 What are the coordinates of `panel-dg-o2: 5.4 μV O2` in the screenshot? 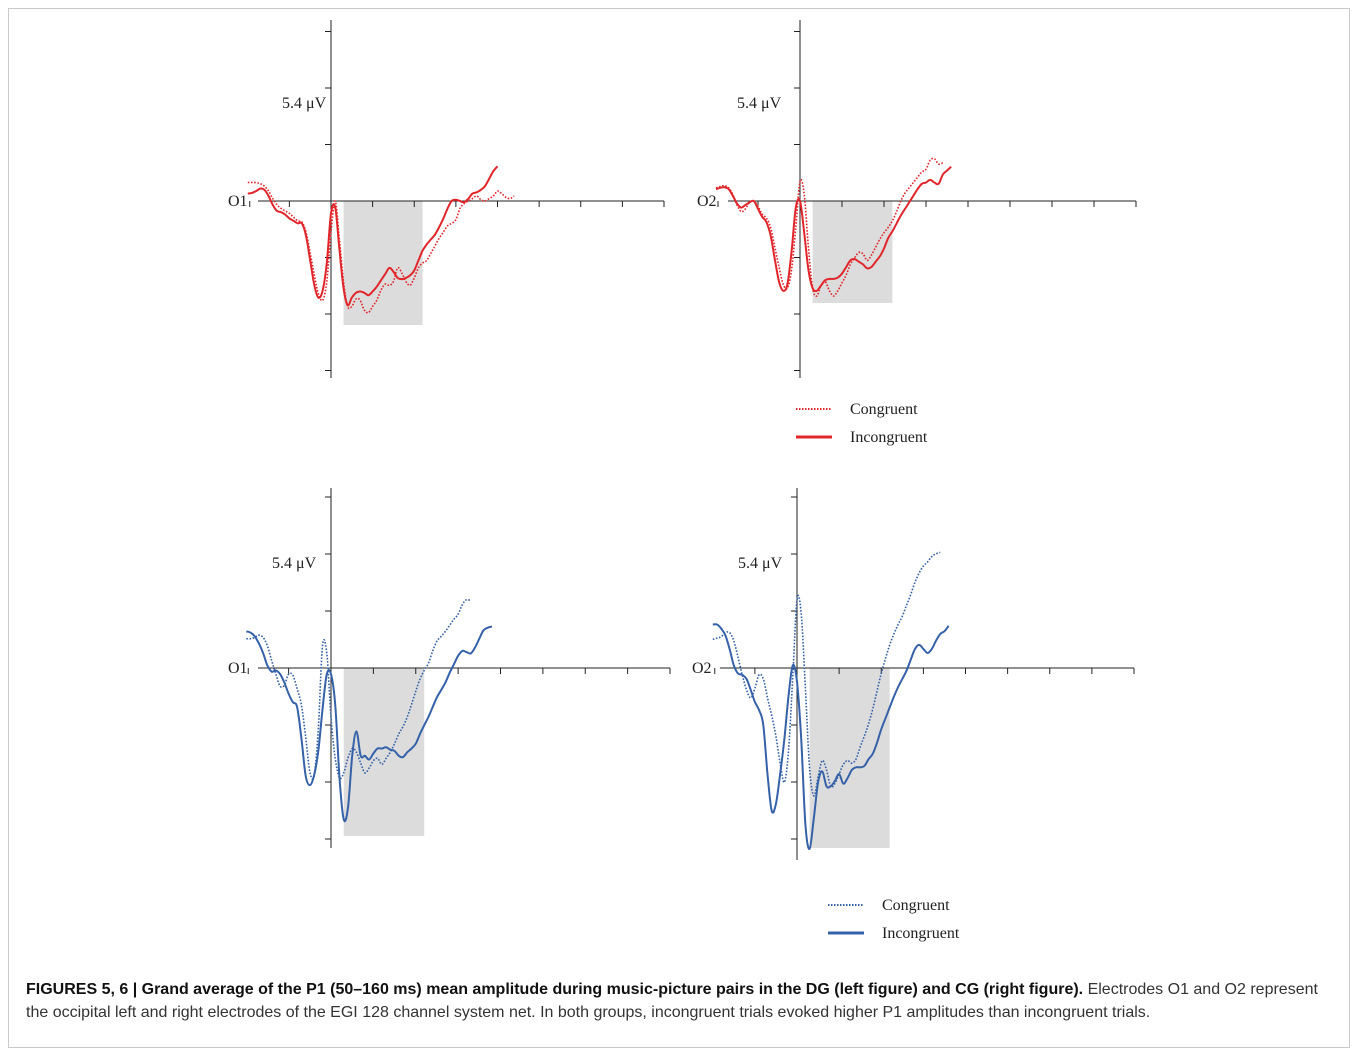 It's located at (917, 199).